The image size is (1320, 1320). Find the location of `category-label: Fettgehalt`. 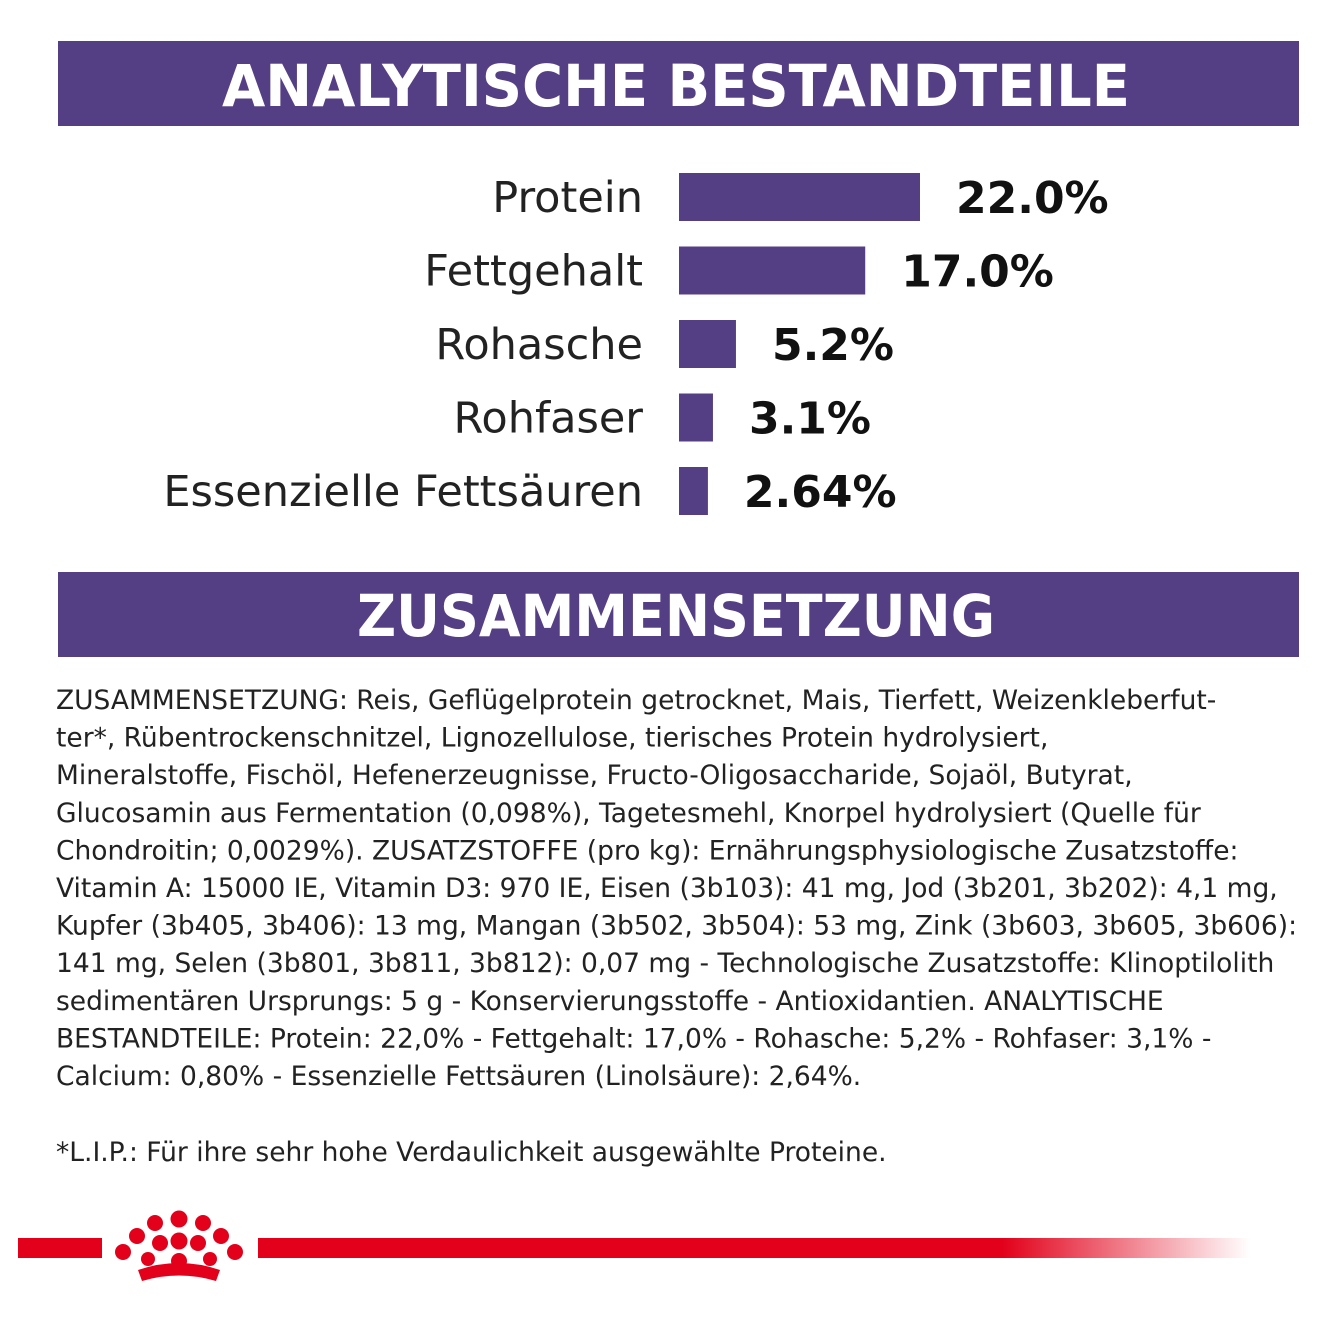

category-label: Fettgehalt is located at coordinates (533, 272).